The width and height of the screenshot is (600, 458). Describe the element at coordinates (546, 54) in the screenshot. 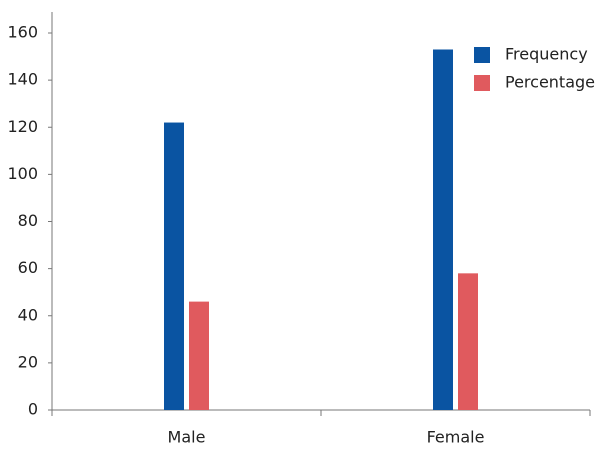

I see `legend-label: Frequency` at that location.